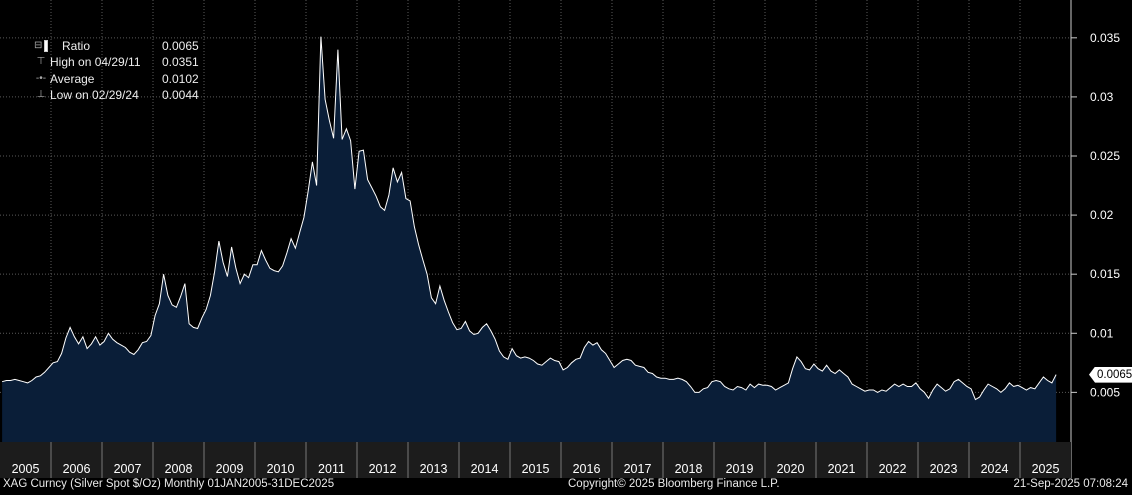 The width and height of the screenshot is (1132, 495). Describe the element at coordinates (41, 62) in the screenshot. I see `high-marker-icon: ⊤` at that location.